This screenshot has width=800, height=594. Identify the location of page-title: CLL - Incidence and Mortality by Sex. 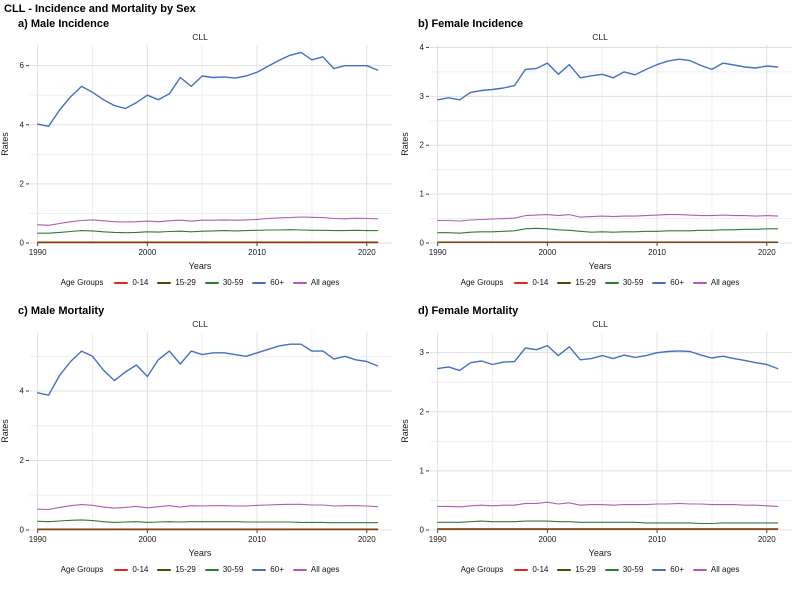
(100, 9).